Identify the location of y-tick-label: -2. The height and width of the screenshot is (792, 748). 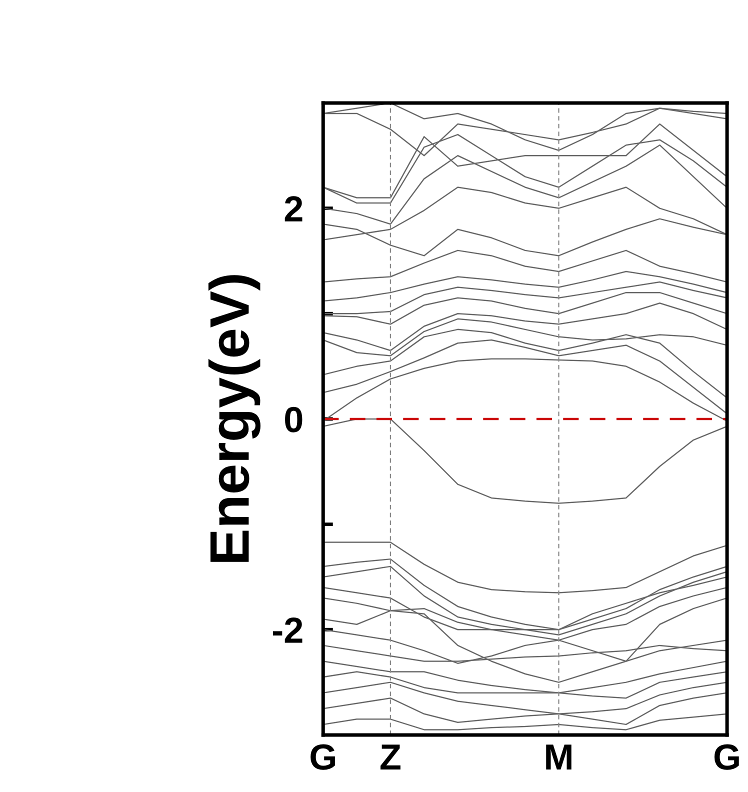
(287, 630).